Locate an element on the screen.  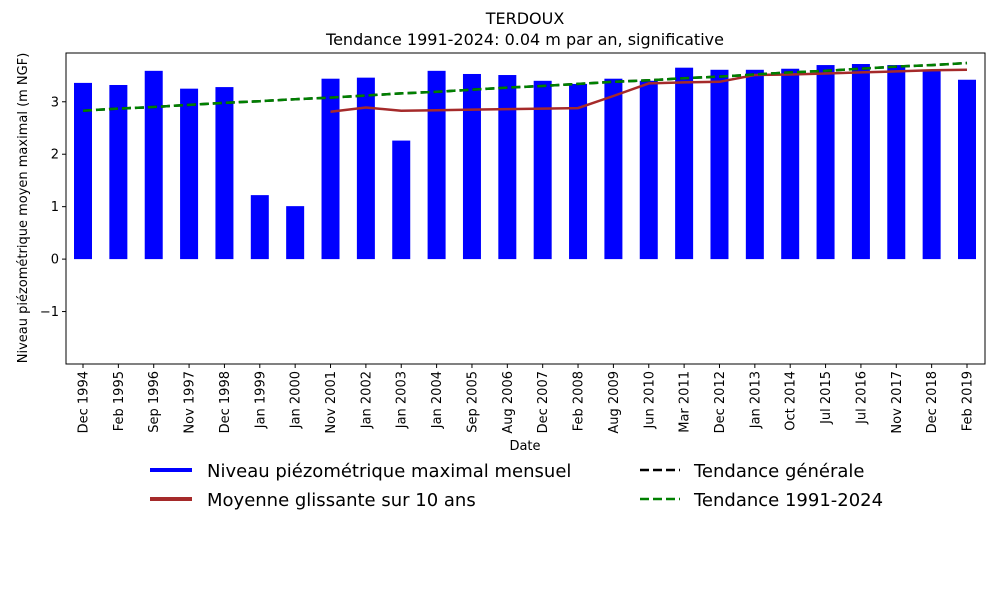
x-tick-label: Dec 1998 is located at coordinates (225, 402).